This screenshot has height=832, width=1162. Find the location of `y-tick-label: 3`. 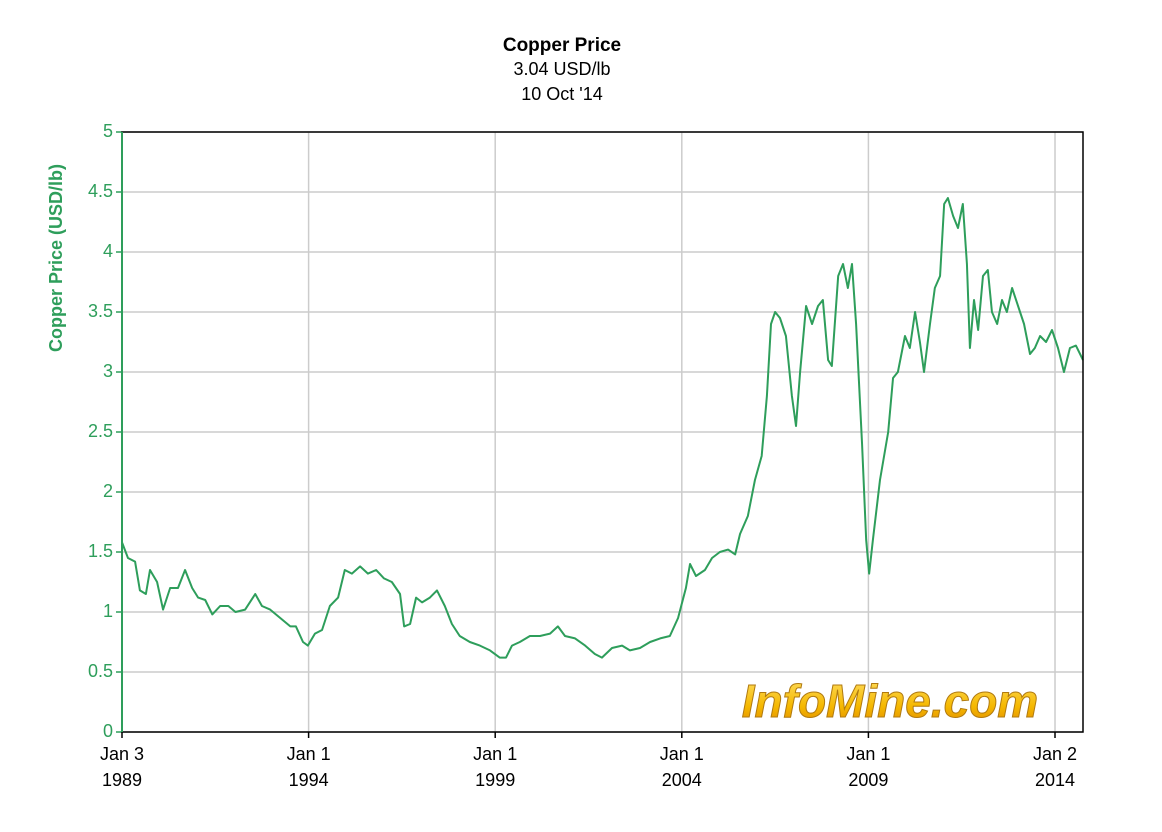

y-tick-label: 3 is located at coordinates (108, 371).